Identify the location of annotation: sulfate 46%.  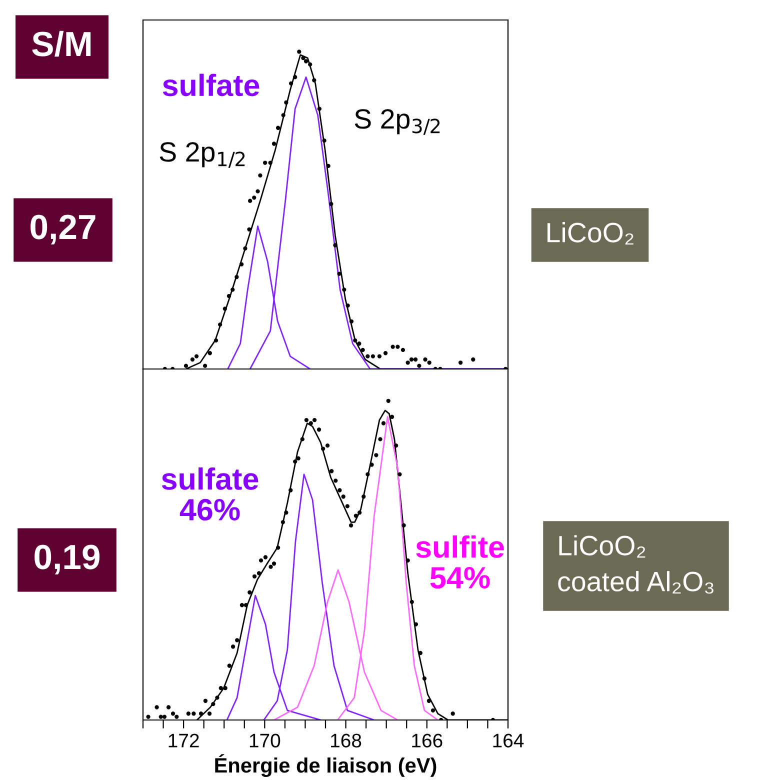
(210, 494).